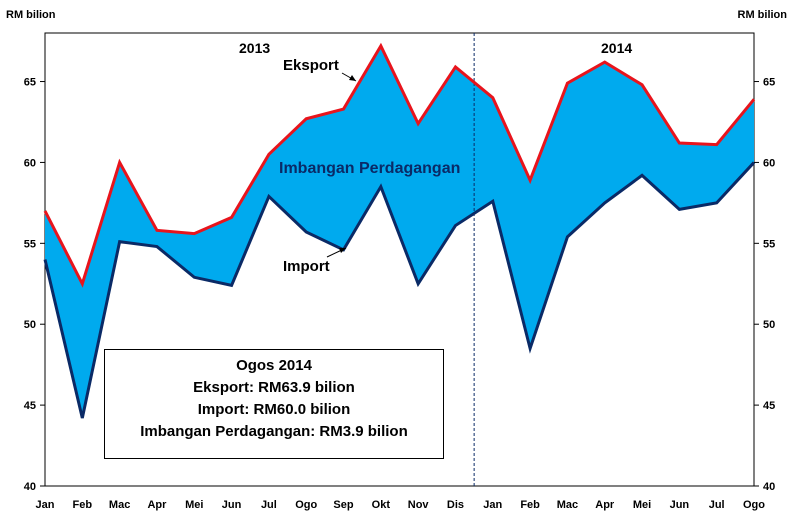 This screenshot has height=530, width=793. What do you see at coordinates (352, 78) in the screenshot?
I see `eksport-pointer-head` at bounding box center [352, 78].